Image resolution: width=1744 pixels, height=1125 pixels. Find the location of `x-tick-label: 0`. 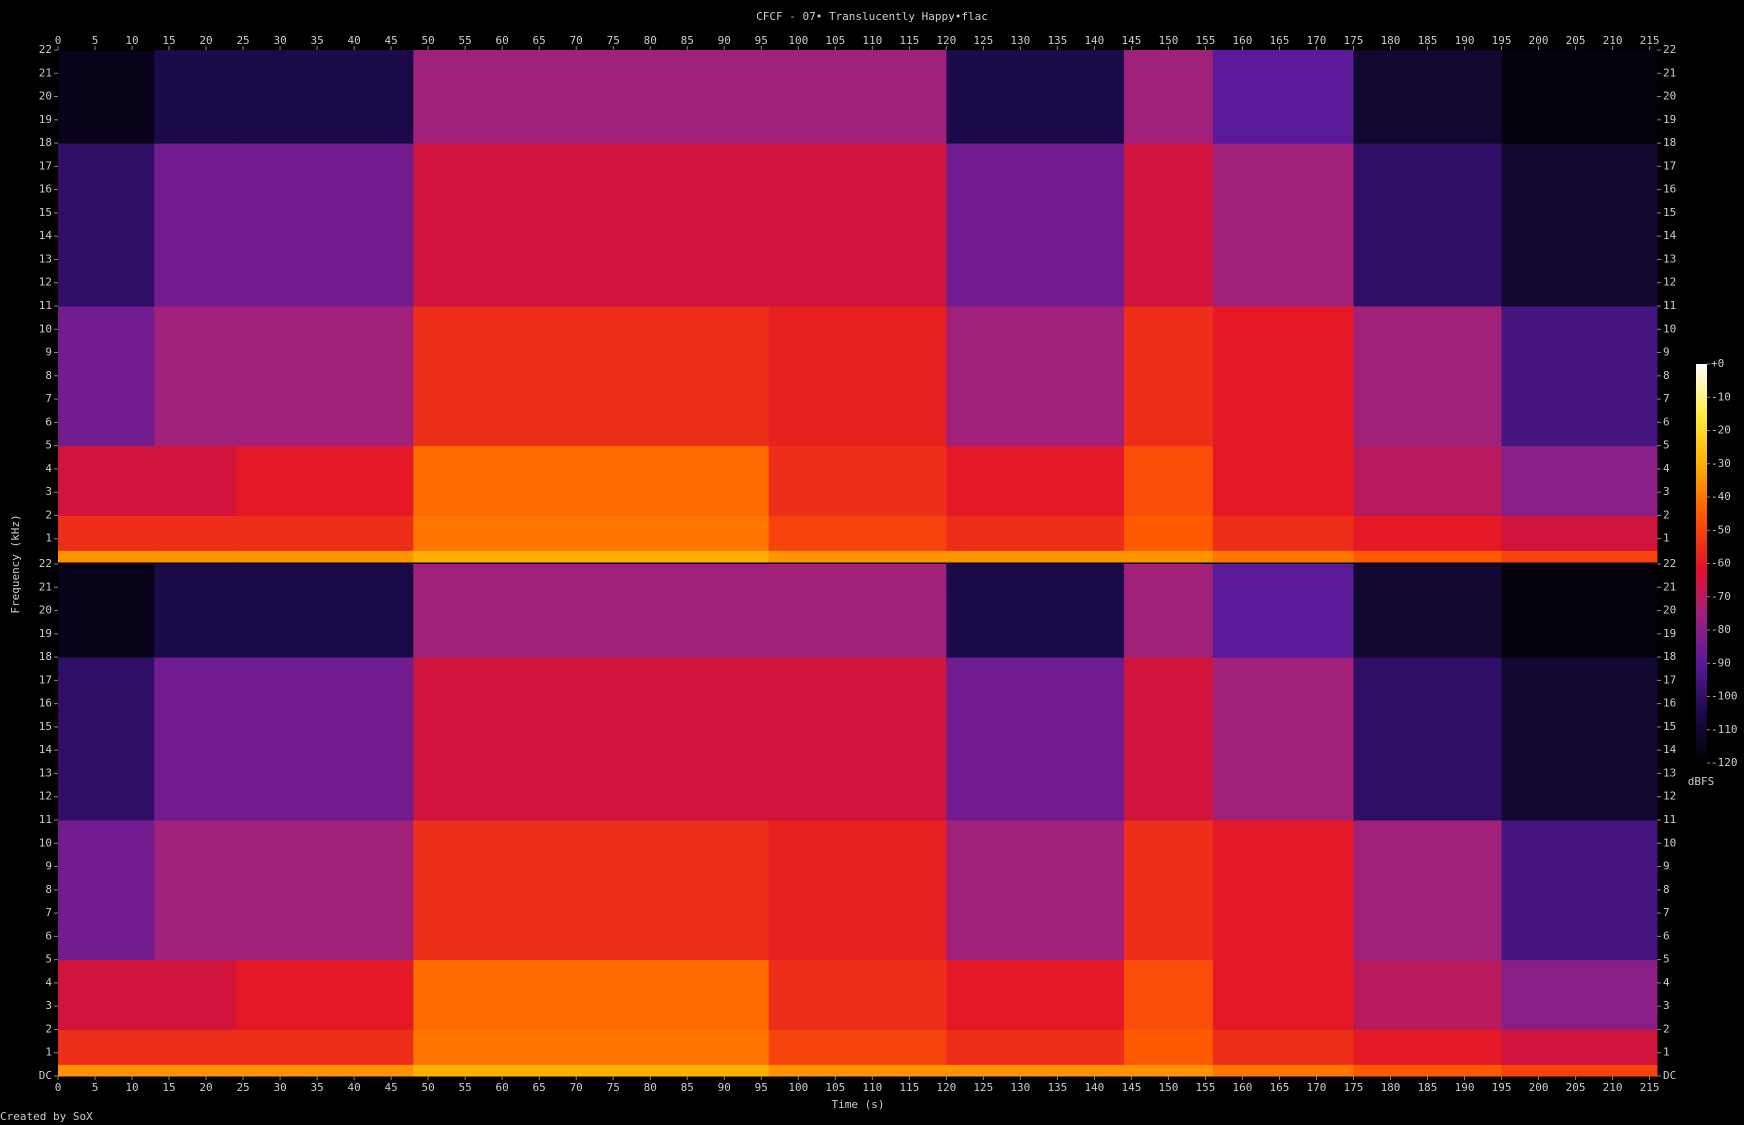

x-tick-label: 0 is located at coordinates (58, 1087).